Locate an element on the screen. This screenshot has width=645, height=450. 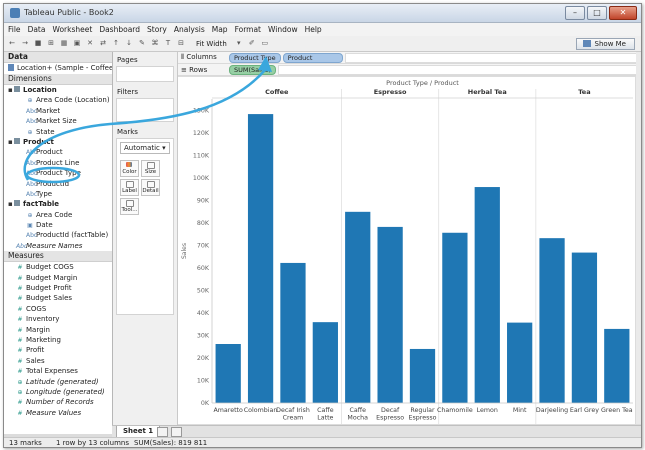
rows-shelf-empty is located at coordinates (457, 69).